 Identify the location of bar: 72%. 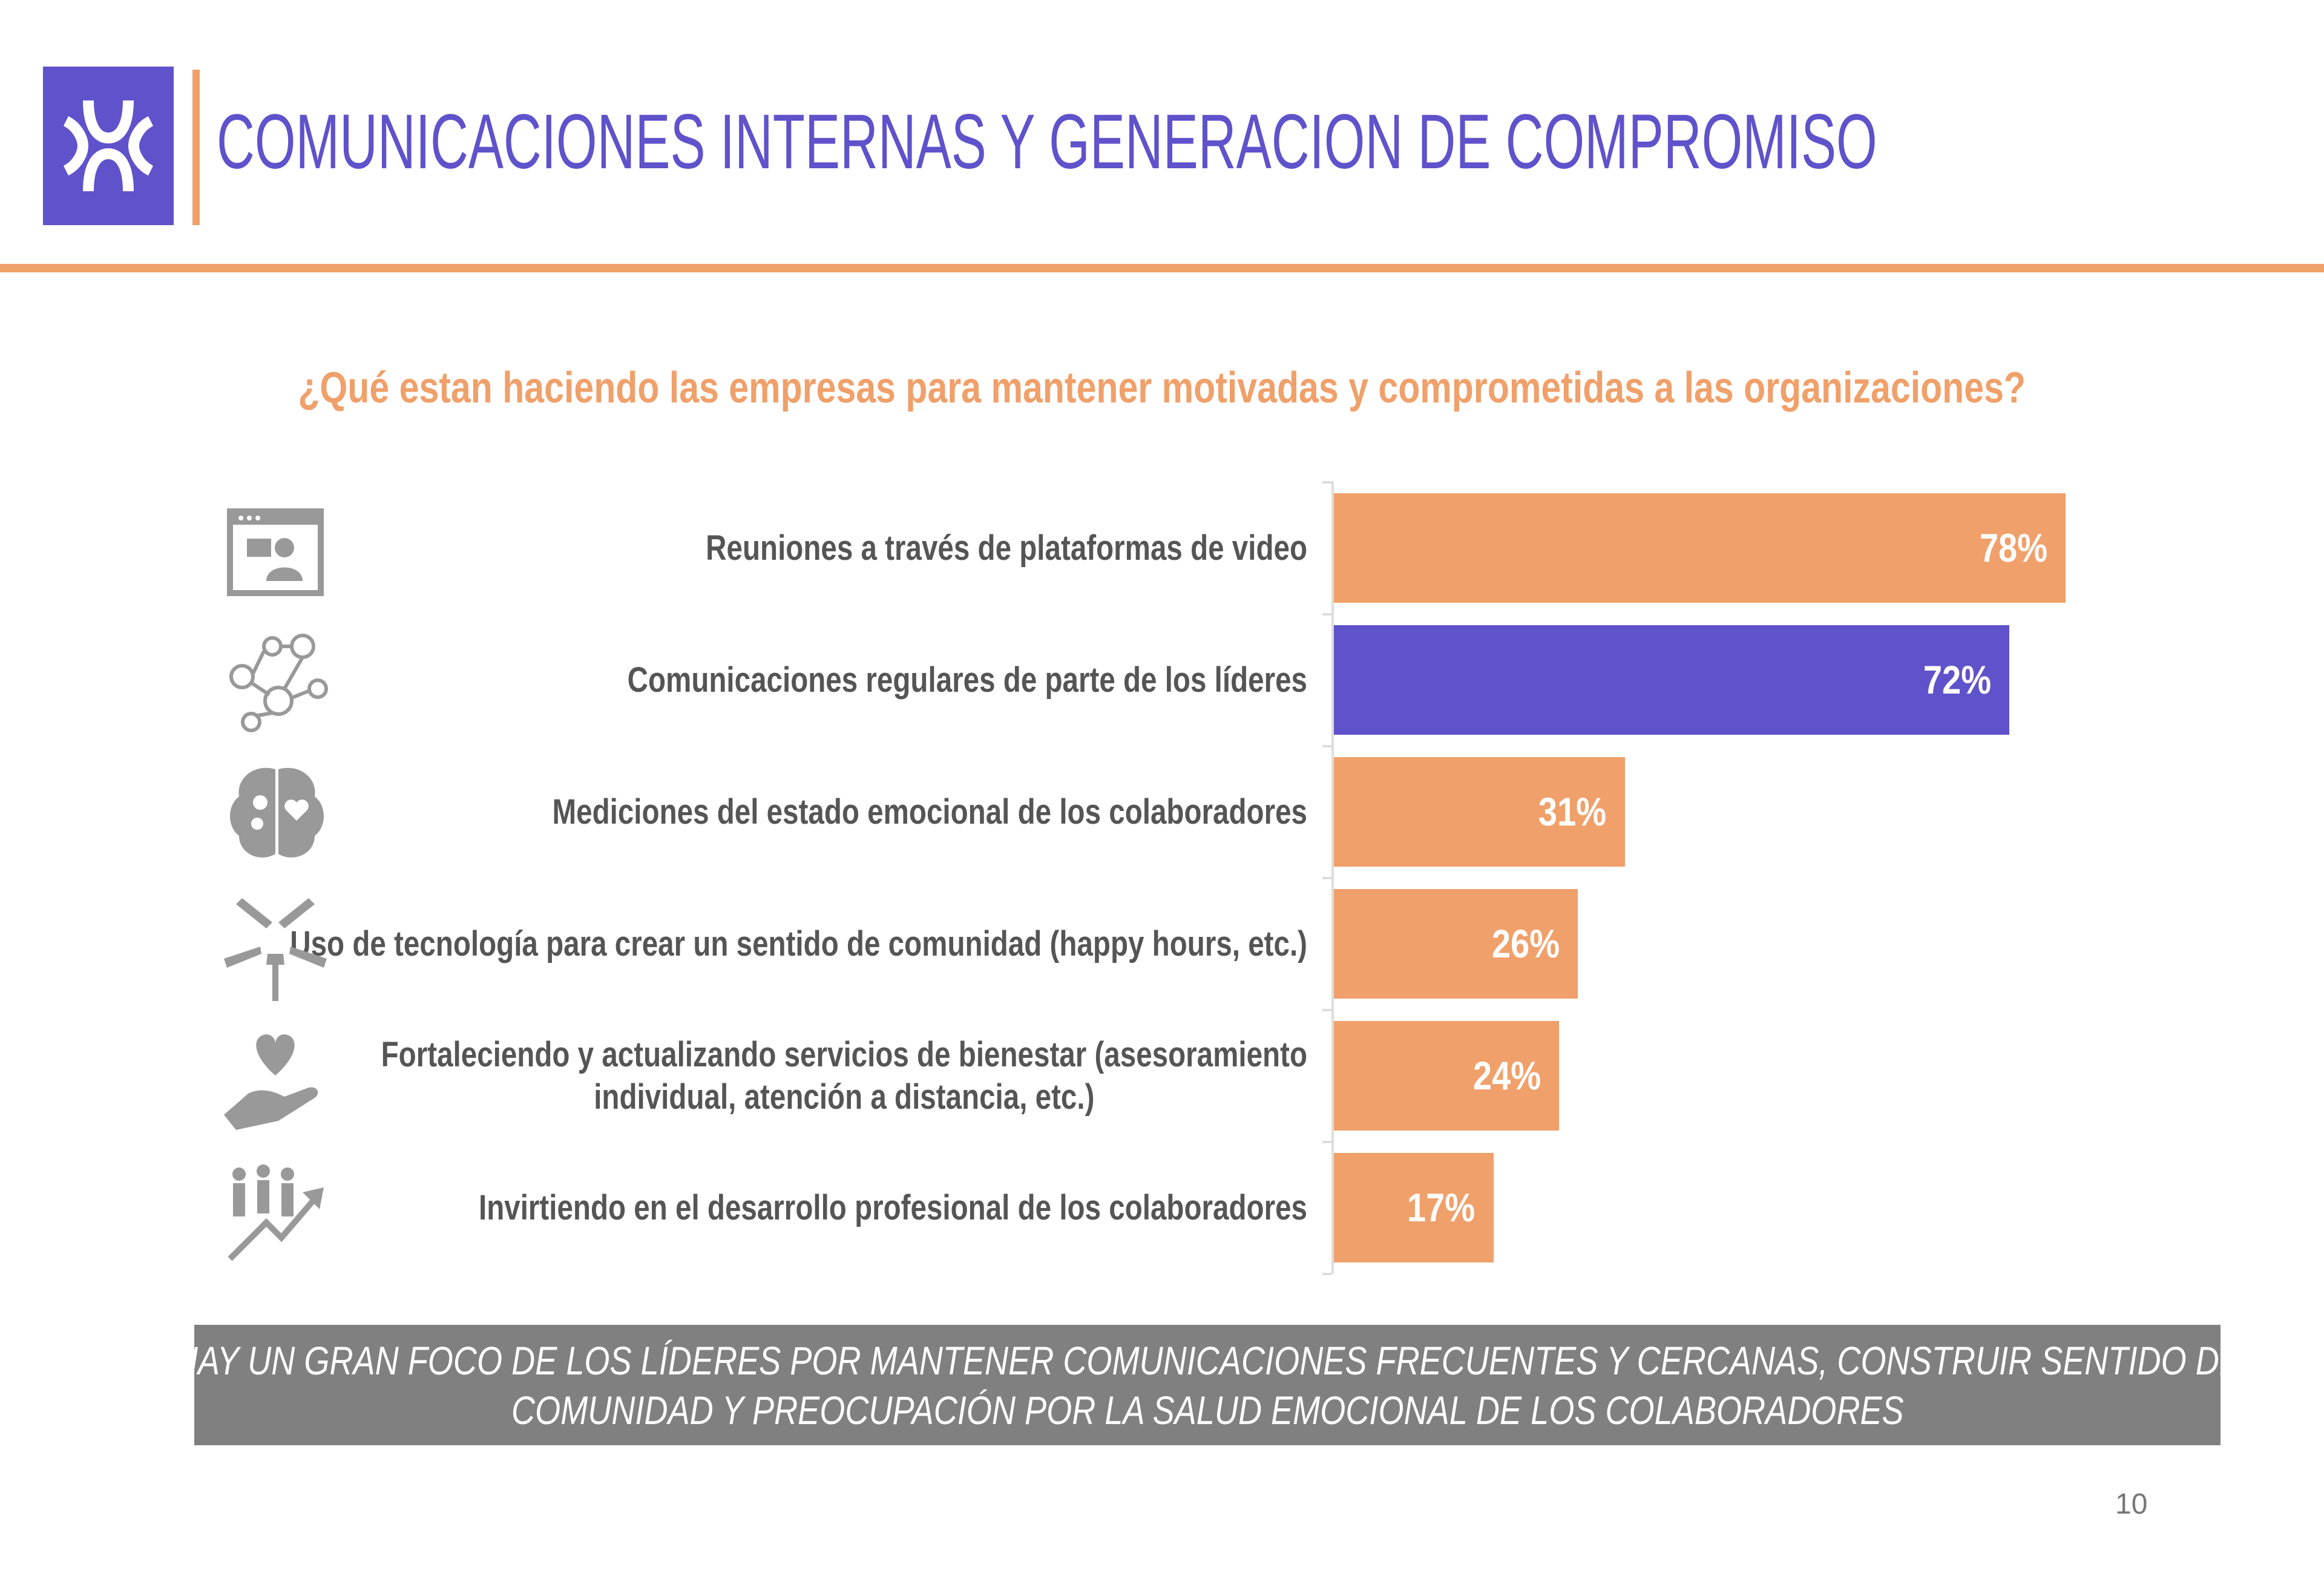
(1672, 680).